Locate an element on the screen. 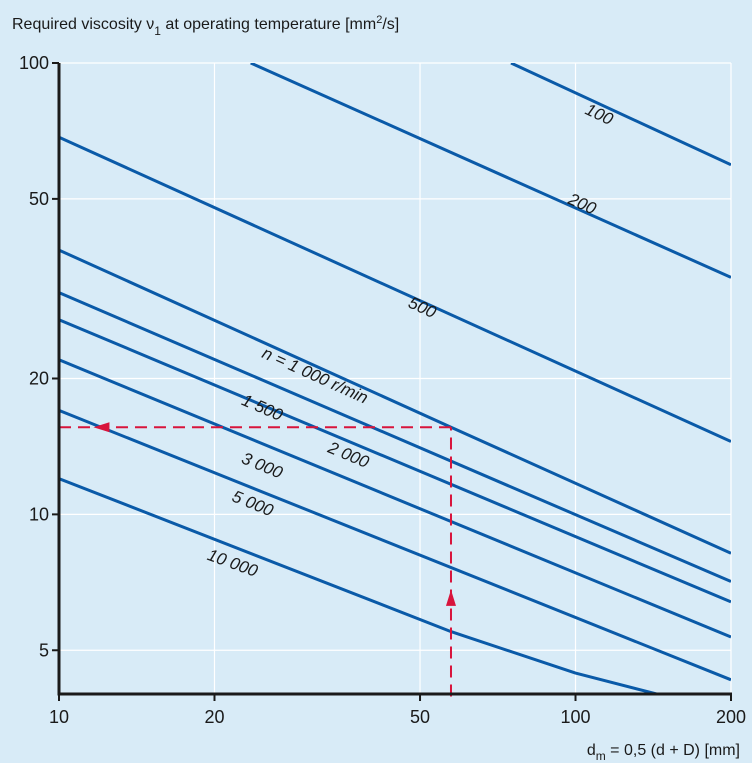 The image size is (752, 763). y-tick-label: 10 is located at coordinates (39, 514).